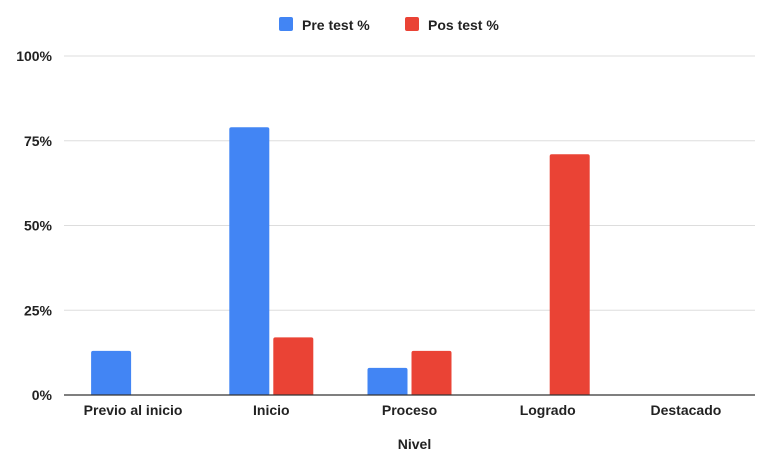 Image resolution: width=767 pixels, height=455 pixels. What do you see at coordinates (409, 410) in the screenshot?
I see `x-tick-label: Proceso` at bounding box center [409, 410].